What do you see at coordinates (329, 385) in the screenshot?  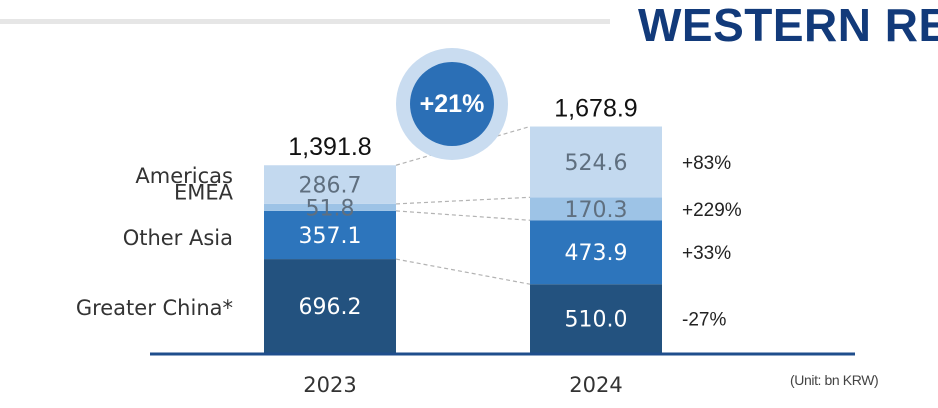 I see `x-tick-label-2023: 2023` at bounding box center [329, 385].